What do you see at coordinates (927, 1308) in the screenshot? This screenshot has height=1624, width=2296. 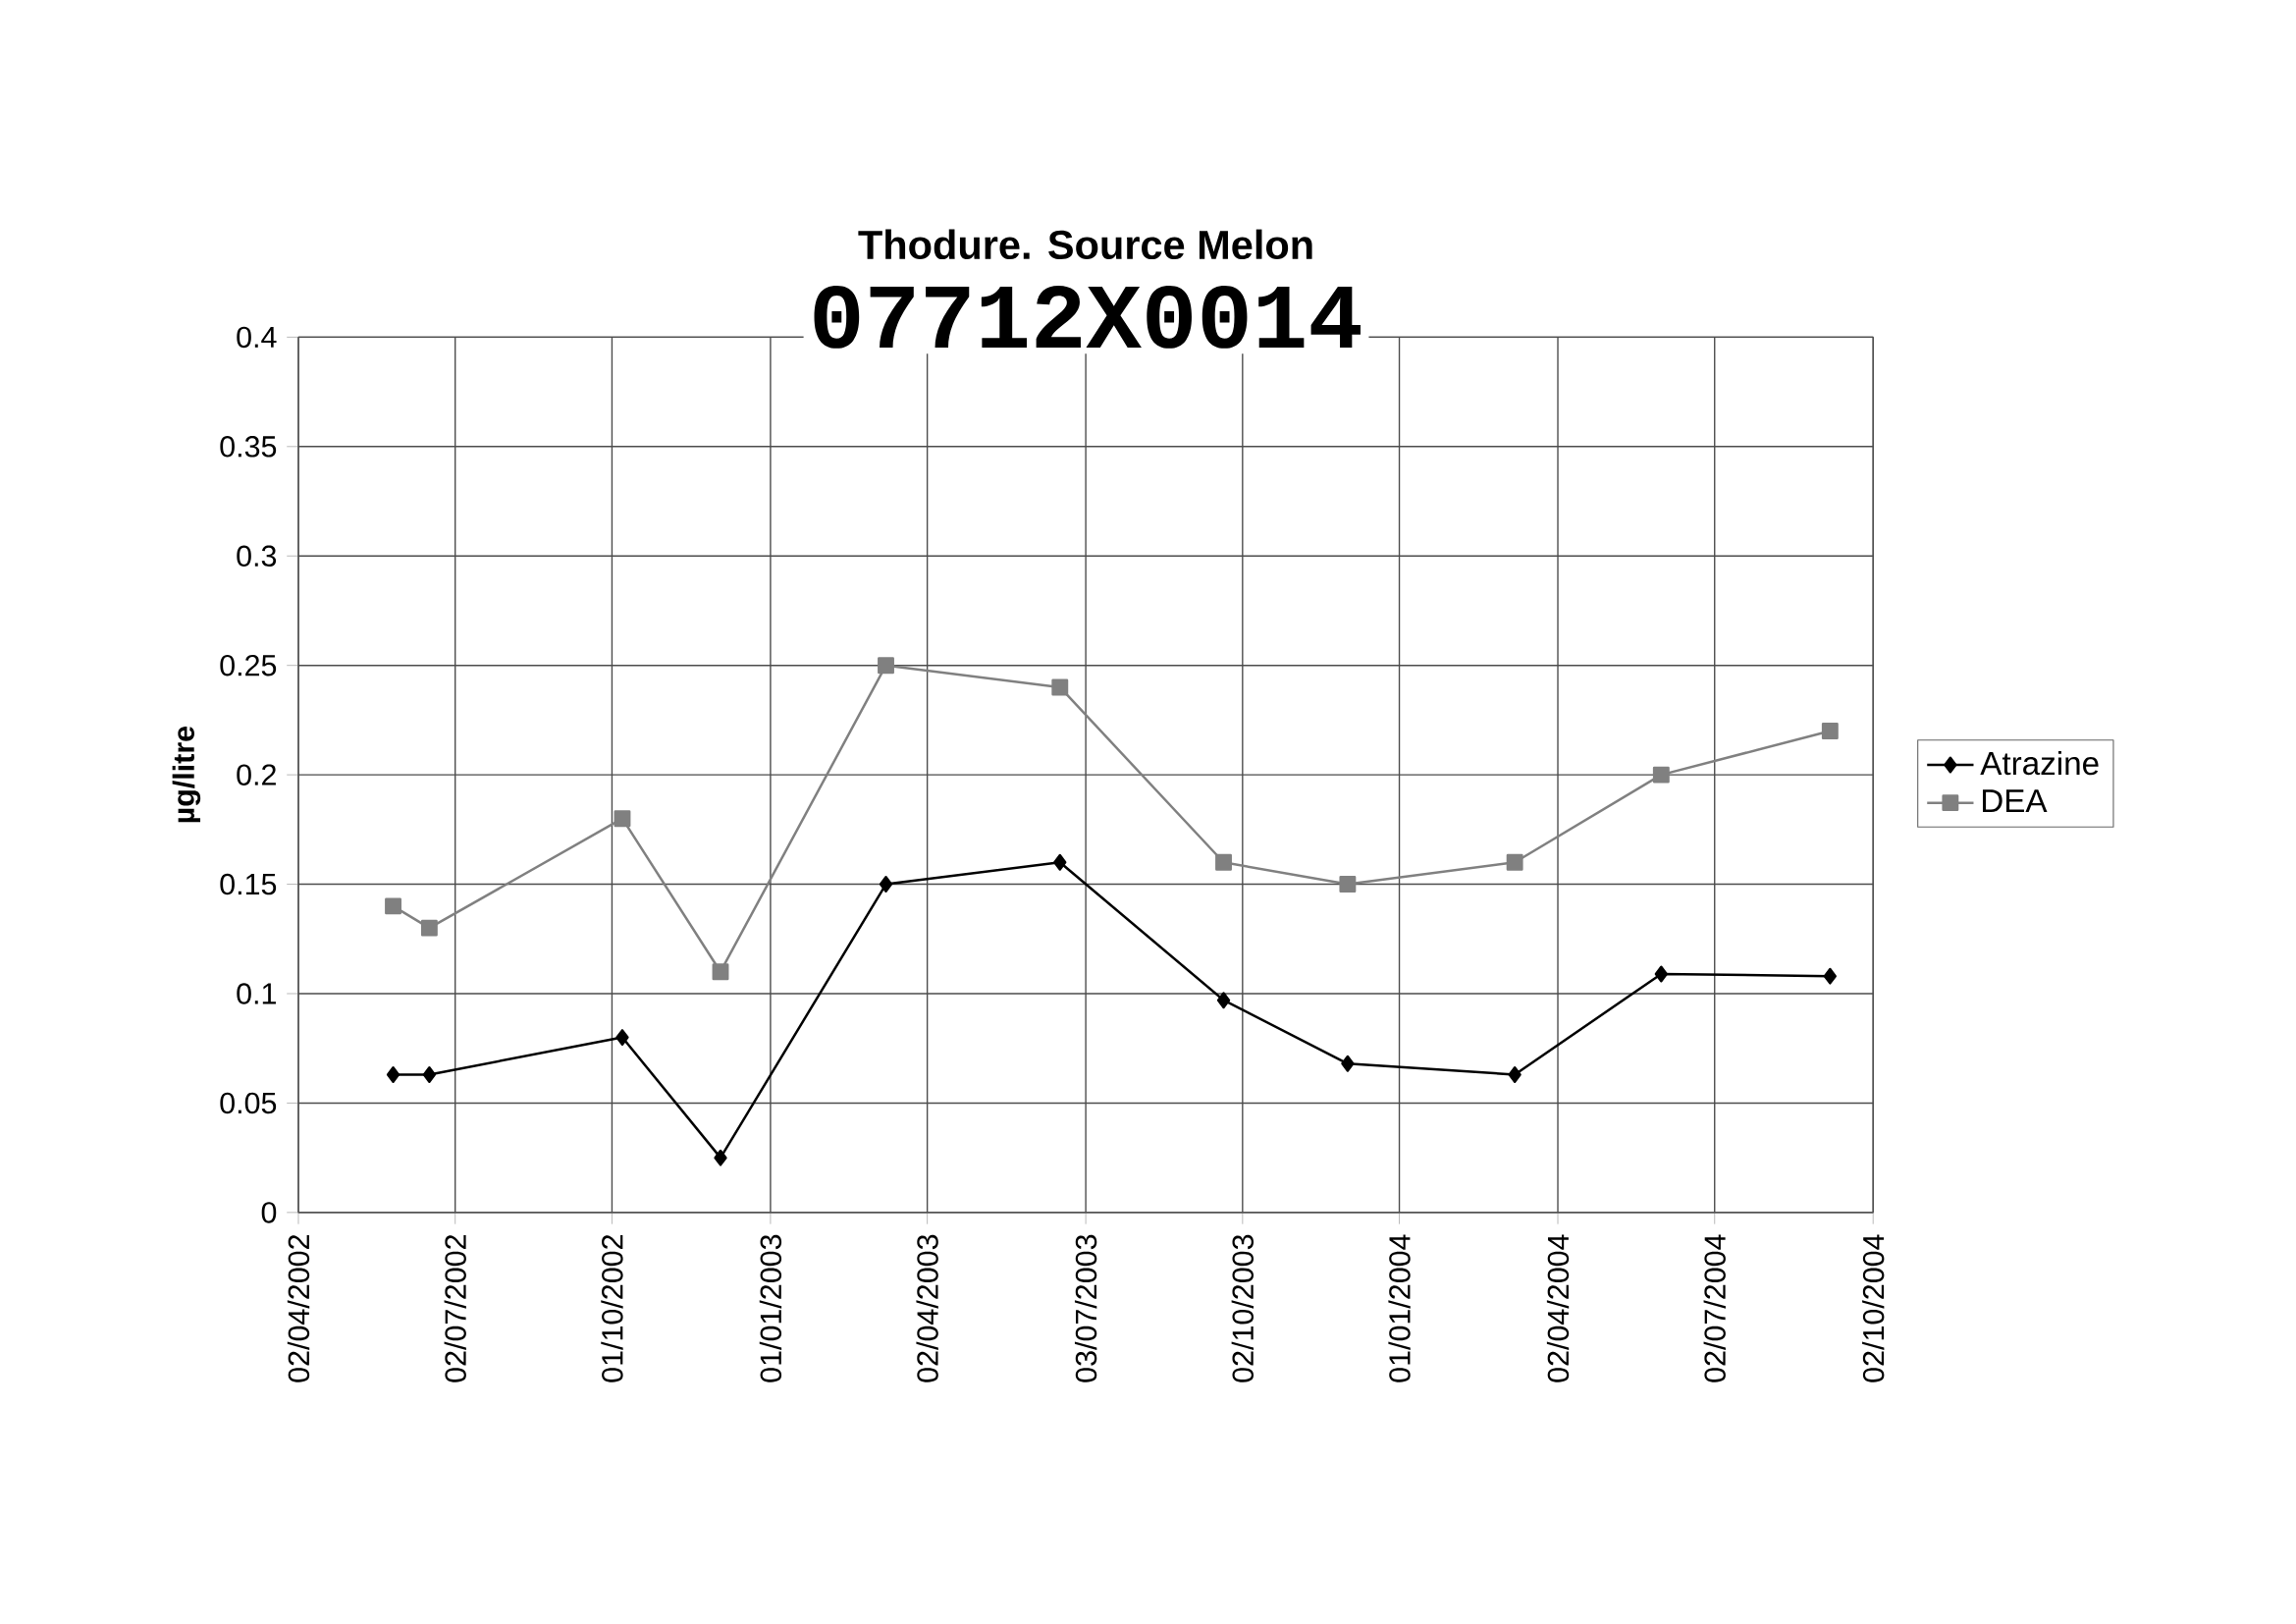 I see `x-tick-label: 02/04/2003` at bounding box center [927, 1308].